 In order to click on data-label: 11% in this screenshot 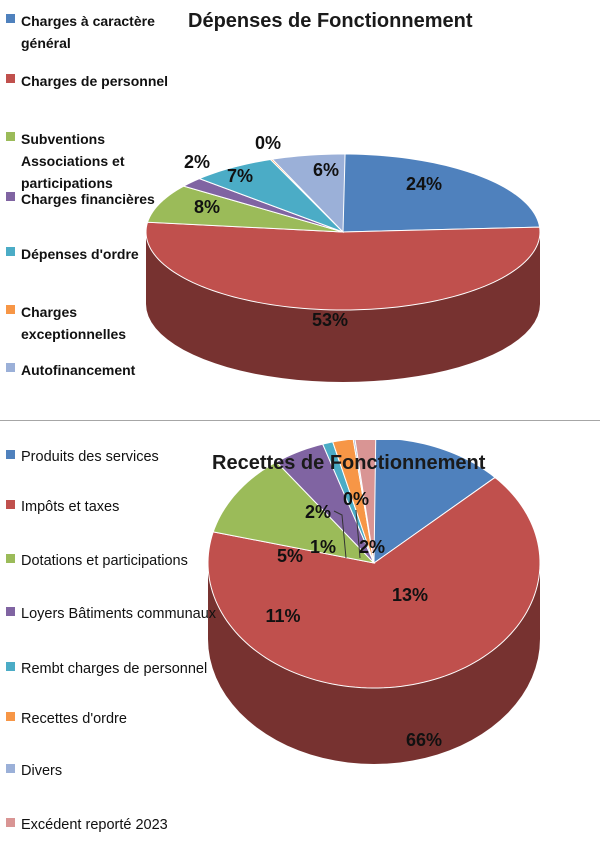, I will do `click(282, 616)`.